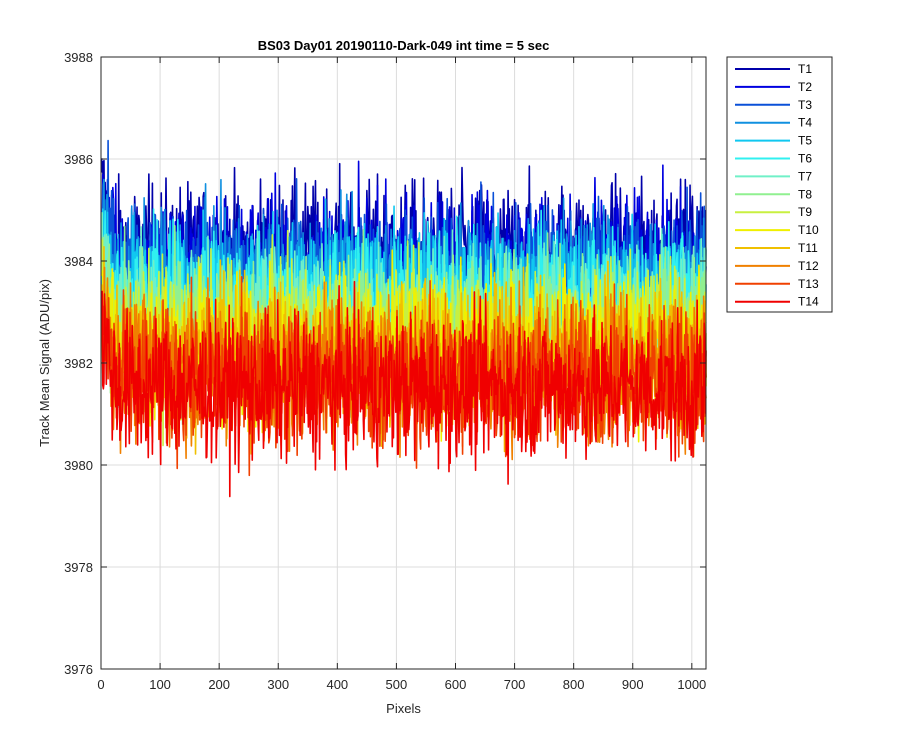 The image size is (900, 750). I want to click on x-tick-label: 1000, so click(691, 684).